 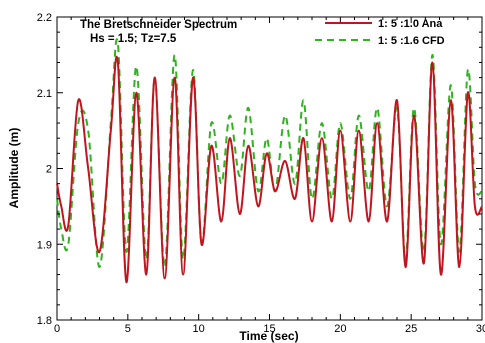 I want to click on y-tick-label: 1.9, so click(x=44, y=245).